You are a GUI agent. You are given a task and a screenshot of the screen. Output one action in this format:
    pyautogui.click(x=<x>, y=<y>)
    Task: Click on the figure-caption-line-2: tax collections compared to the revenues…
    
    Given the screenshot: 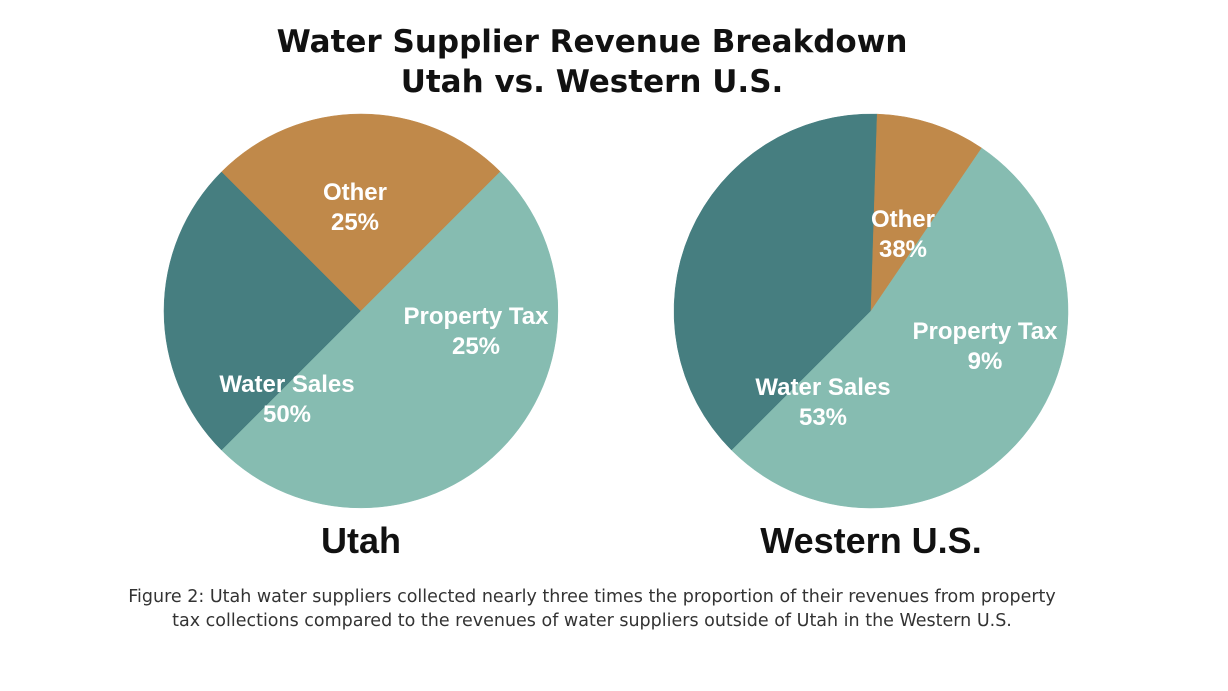 What is the action you would take?
    pyautogui.click(x=592, y=621)
    